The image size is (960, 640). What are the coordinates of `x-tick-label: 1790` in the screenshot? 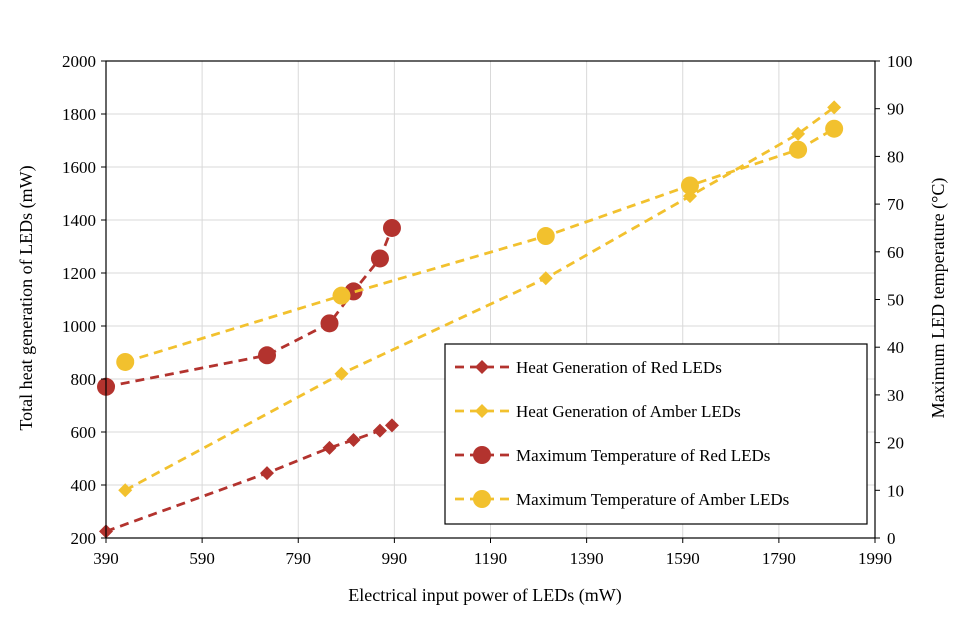 It's located at (779, 558).